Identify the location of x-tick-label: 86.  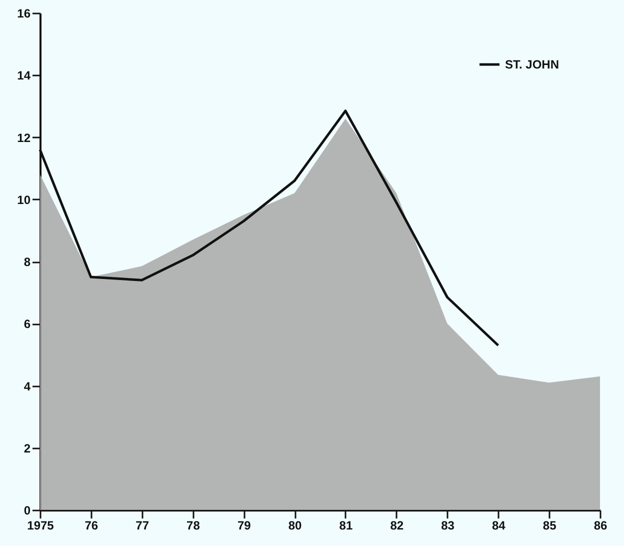
(601, 525).